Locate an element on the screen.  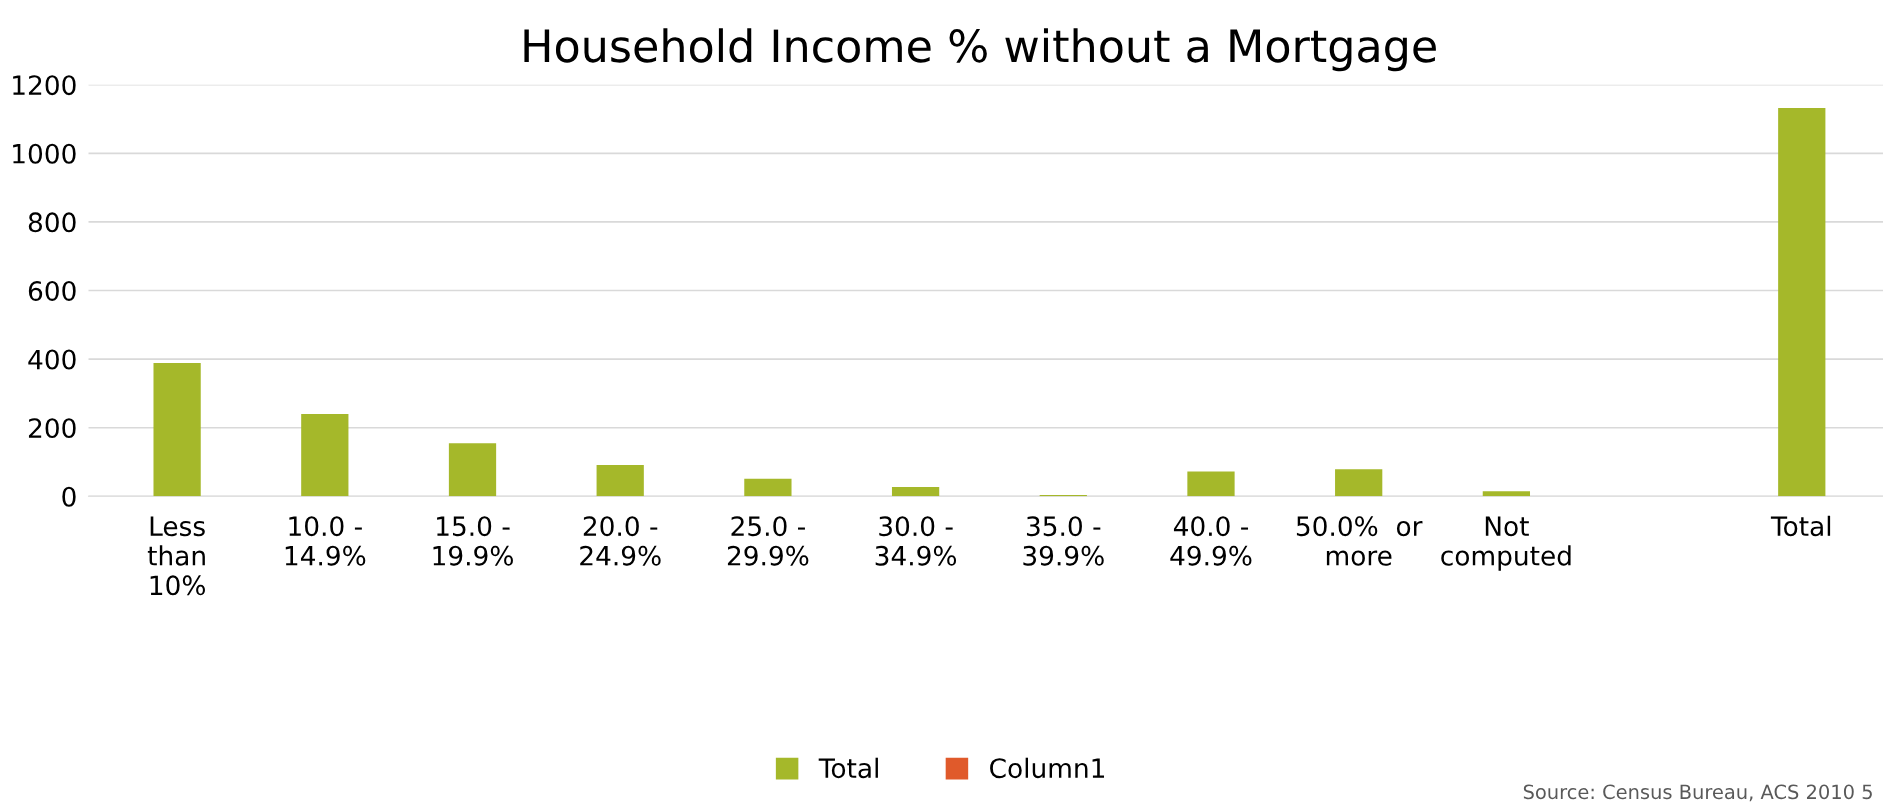
x-tick-label: 25.0 - 29.9% is located at coordinates (768, 541).